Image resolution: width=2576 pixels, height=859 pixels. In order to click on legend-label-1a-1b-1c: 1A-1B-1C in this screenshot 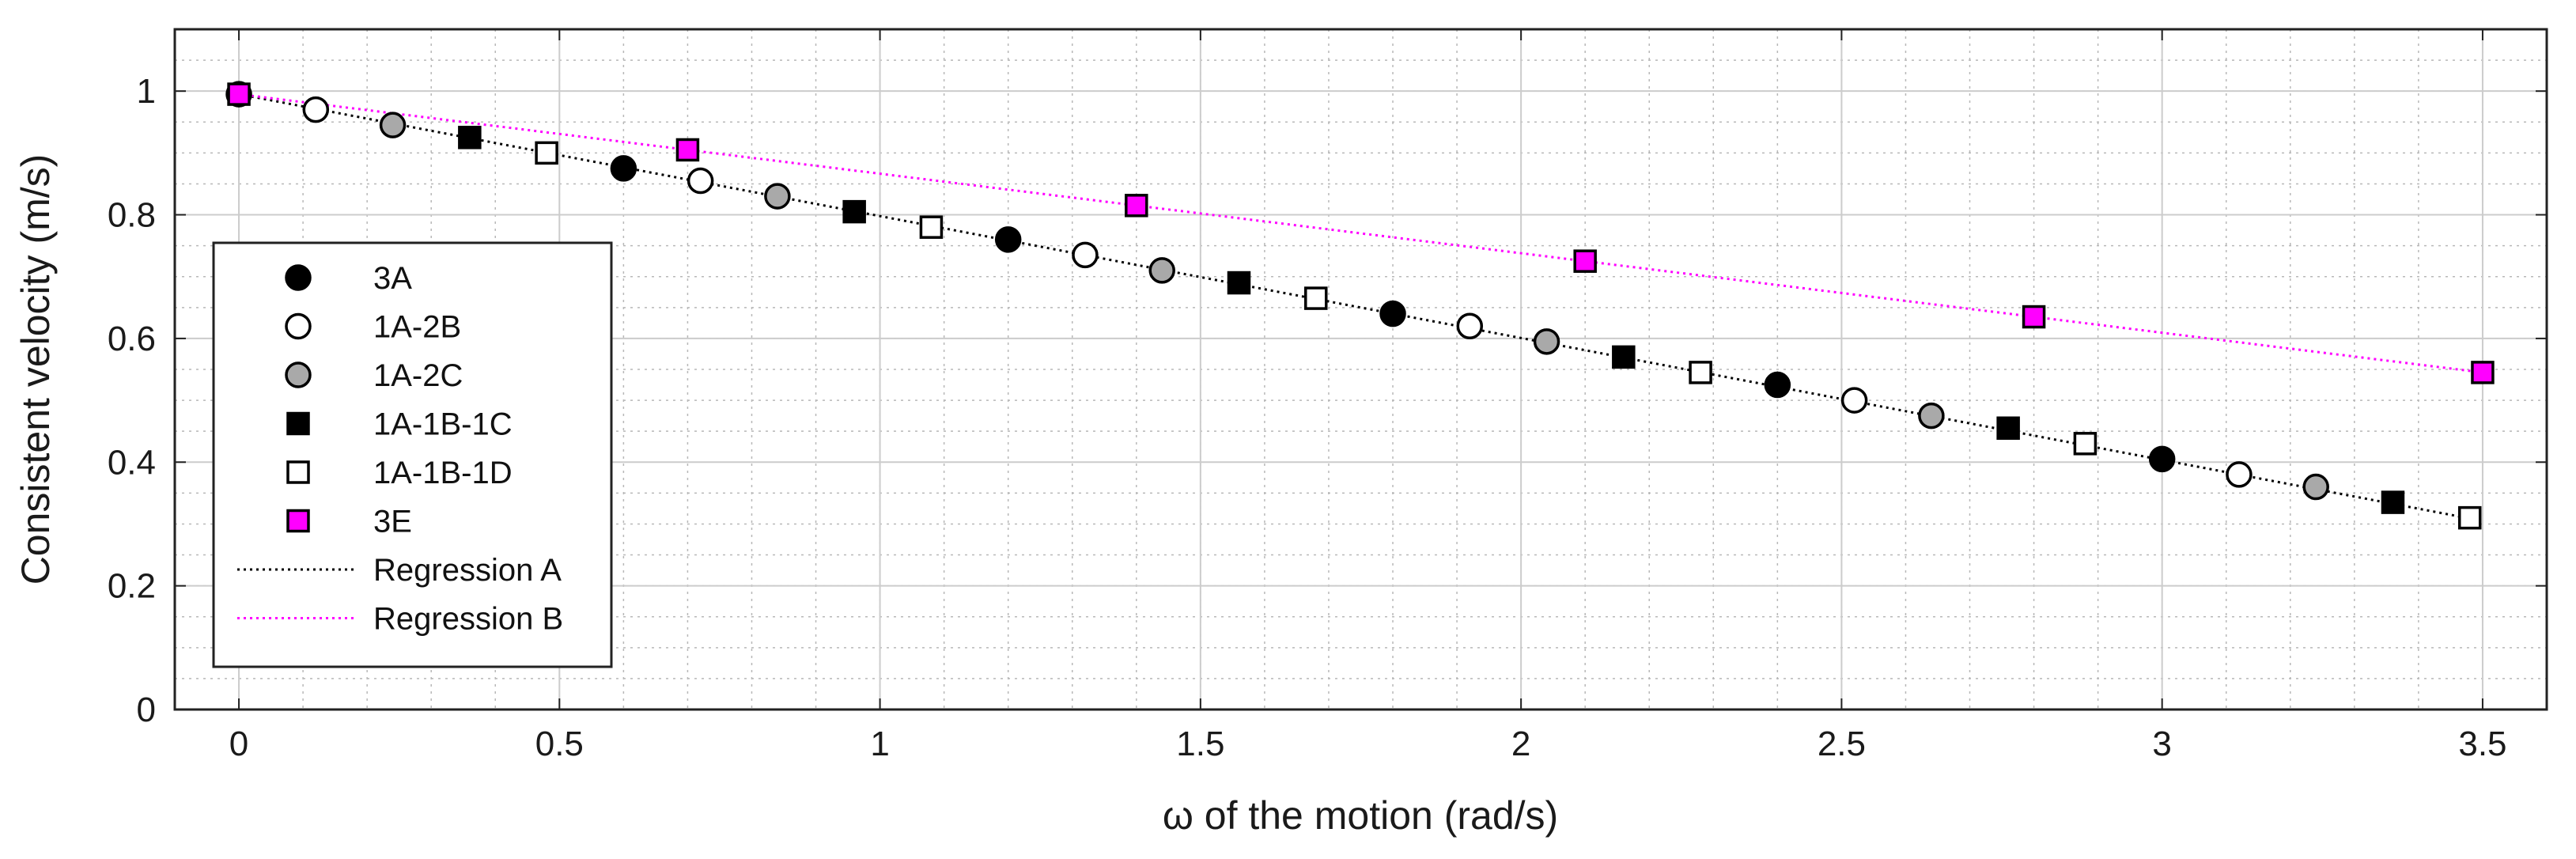, I will do `click(443, 425)`.